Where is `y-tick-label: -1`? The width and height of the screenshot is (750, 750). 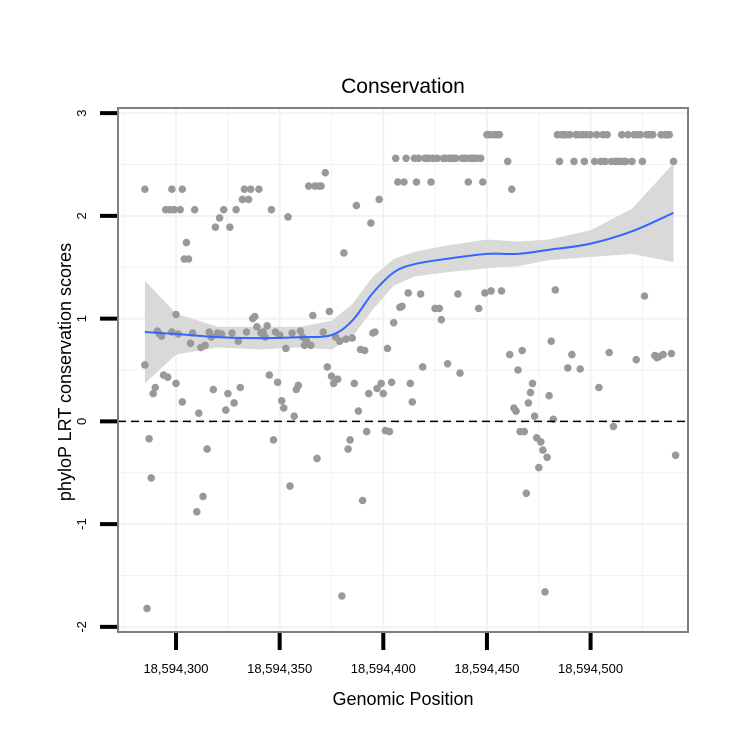
y-tick-label: -1 is located at coordinates (81, 524).